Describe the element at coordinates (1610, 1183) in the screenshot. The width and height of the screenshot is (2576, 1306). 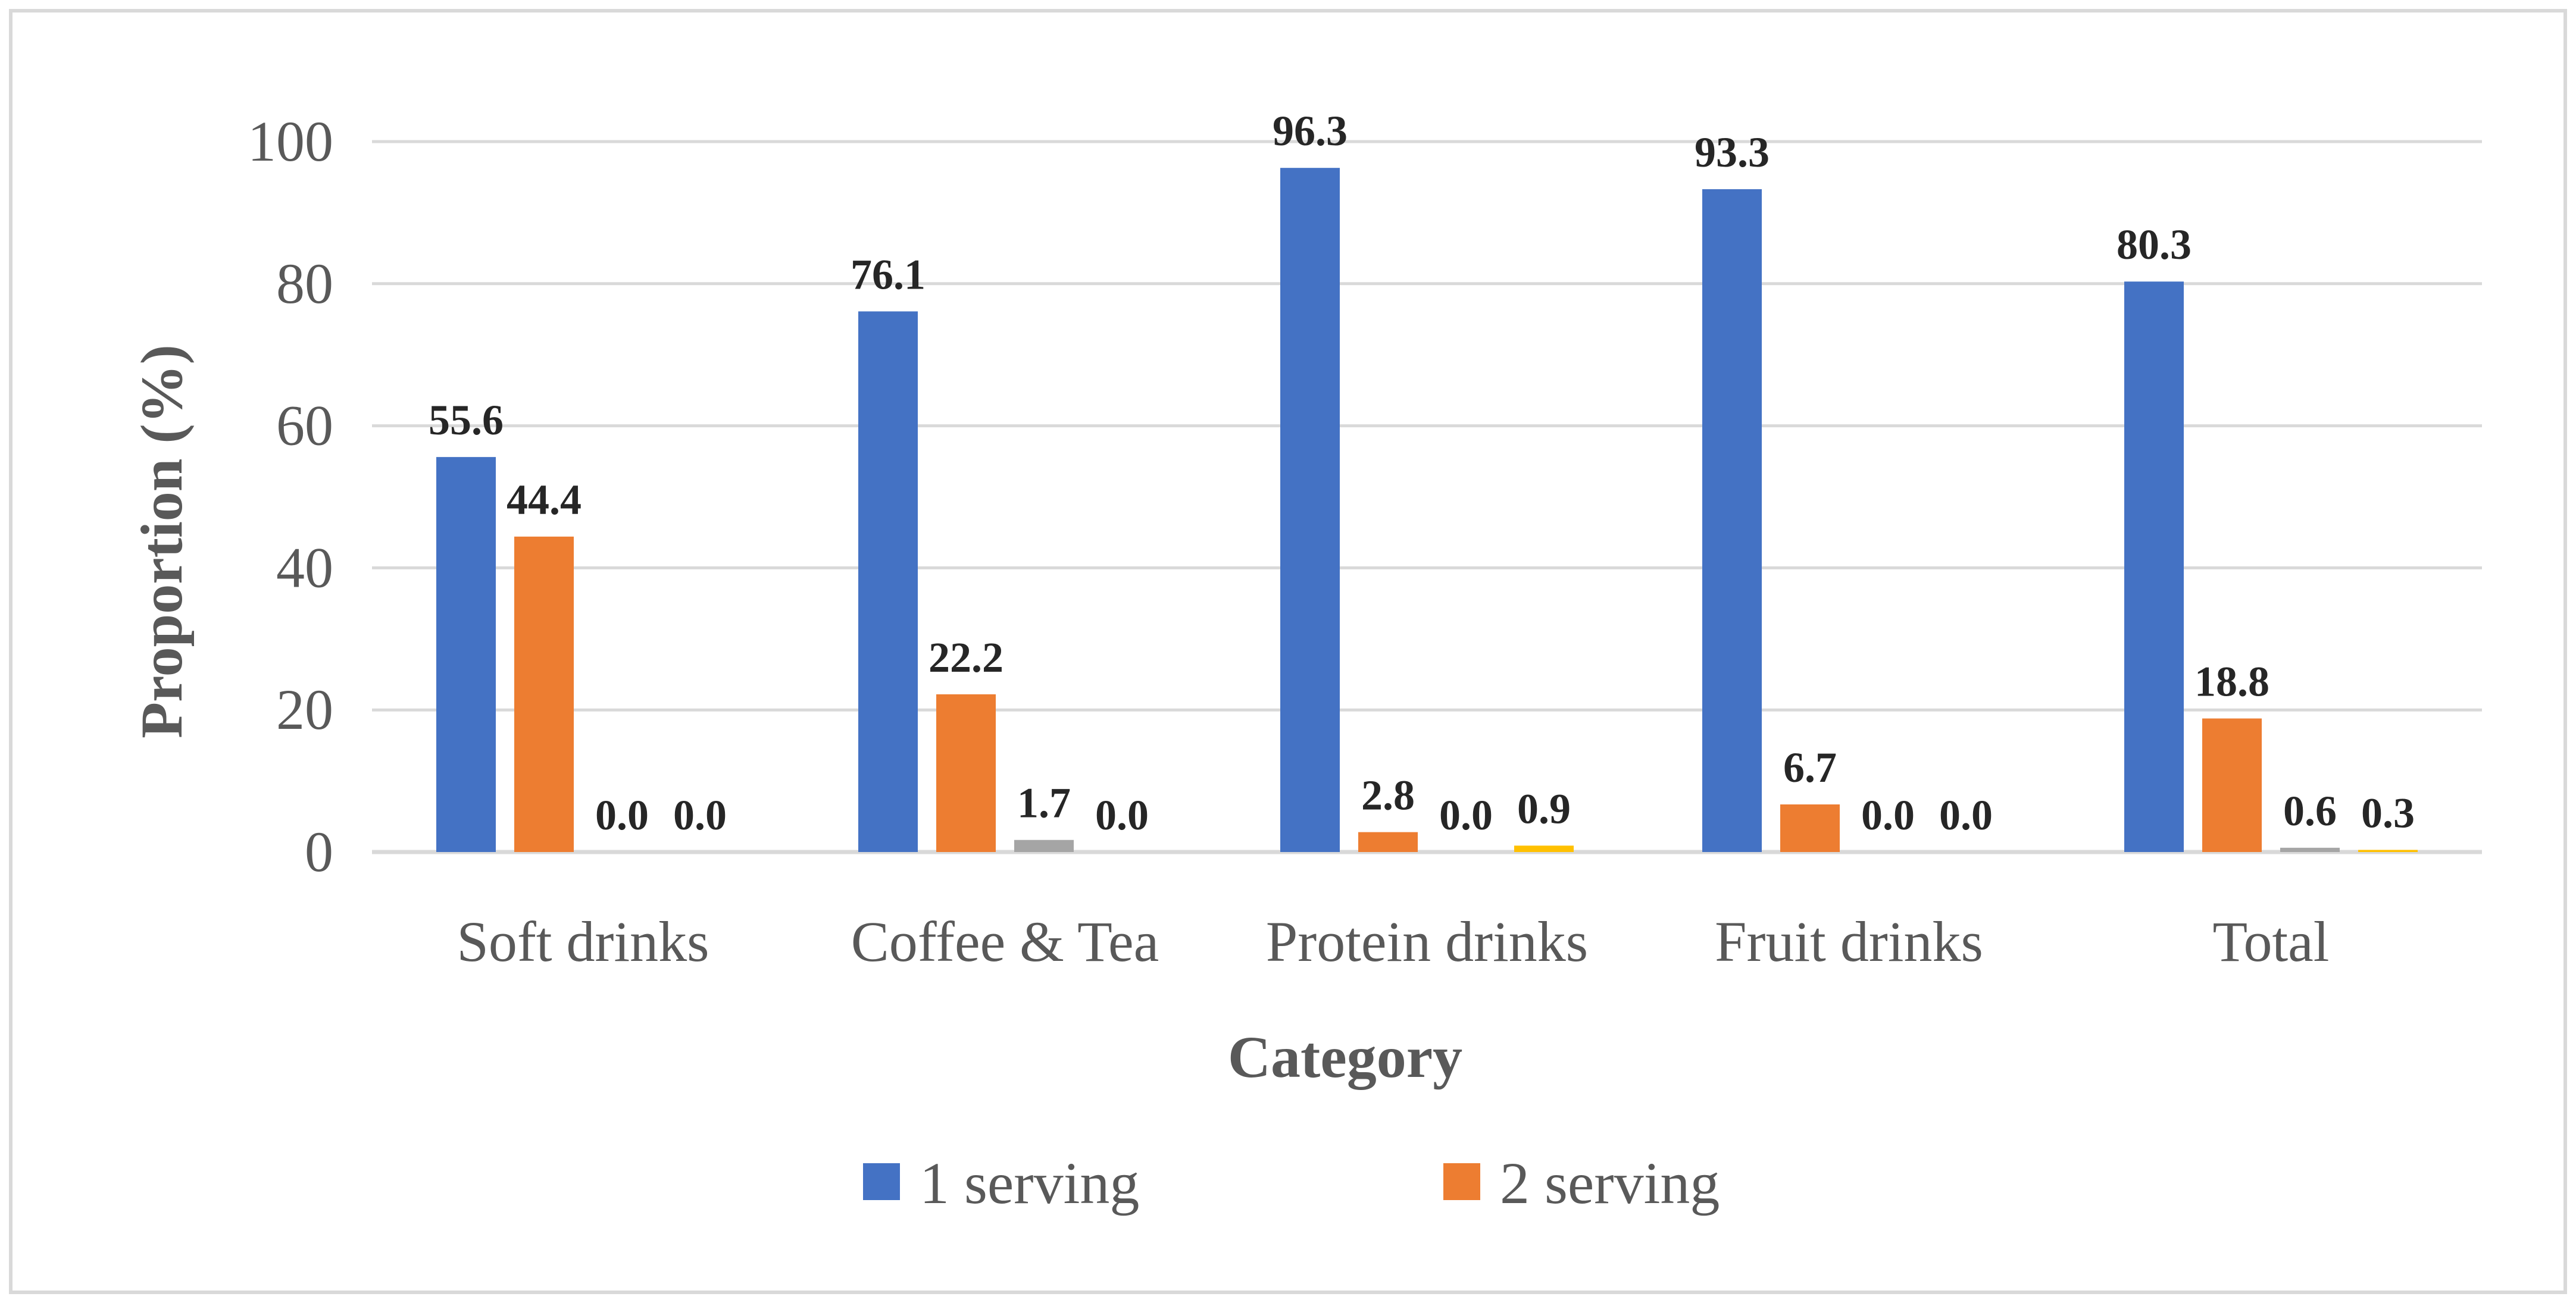
I see `legend-label: 2 serving` at that location.